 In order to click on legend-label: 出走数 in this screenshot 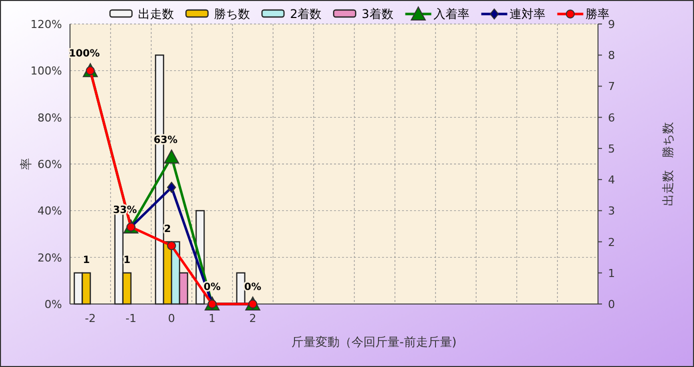, I will do `click(156, 14)`.